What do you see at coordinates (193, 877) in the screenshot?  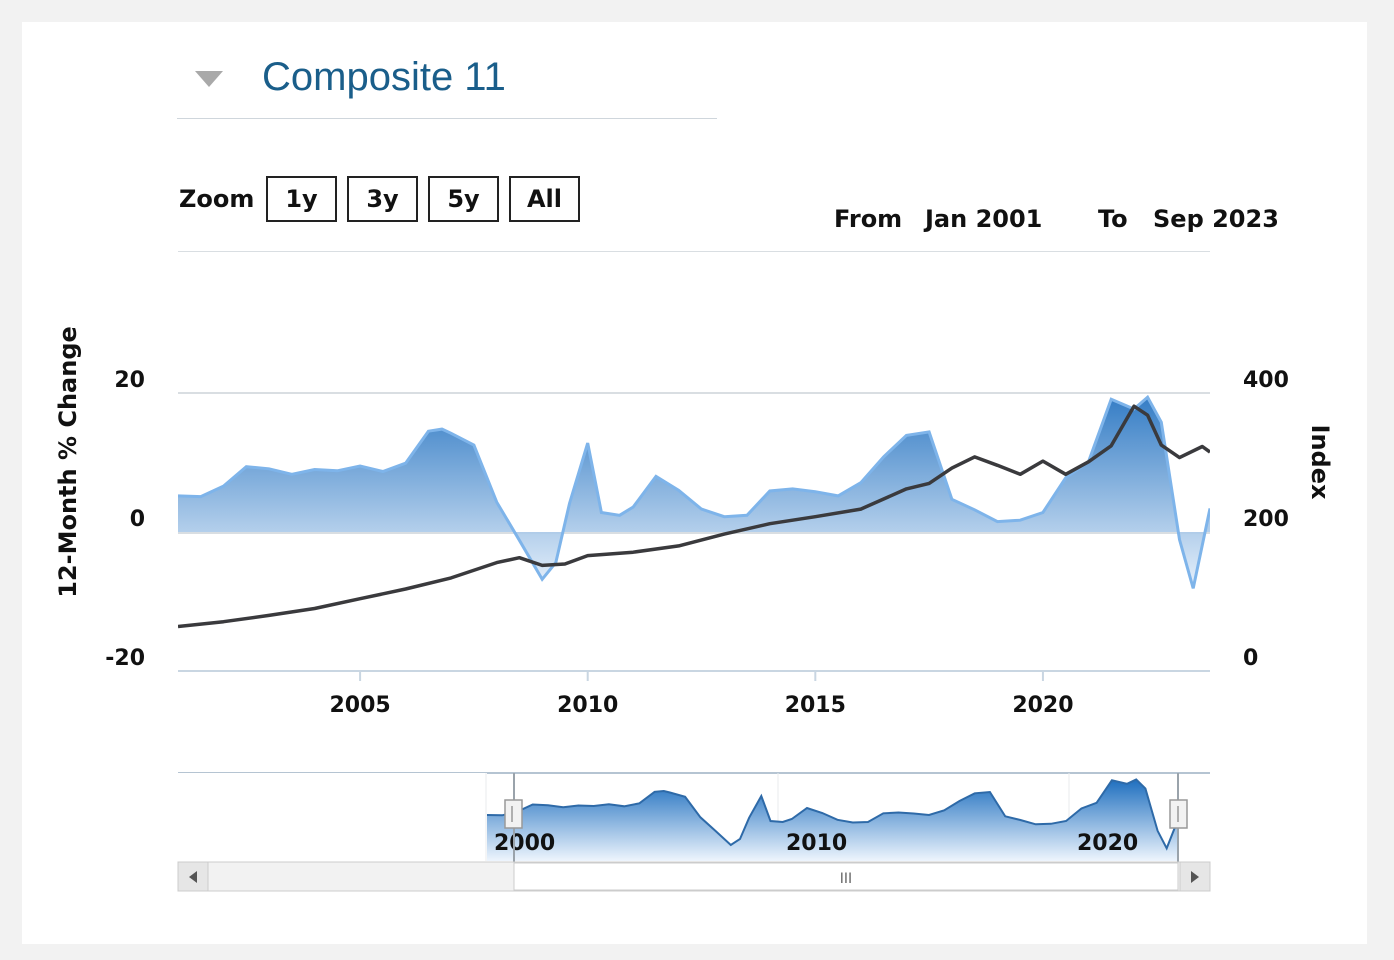 I see `scroll-left-arrow-icon` at bounding box center [193, 877].